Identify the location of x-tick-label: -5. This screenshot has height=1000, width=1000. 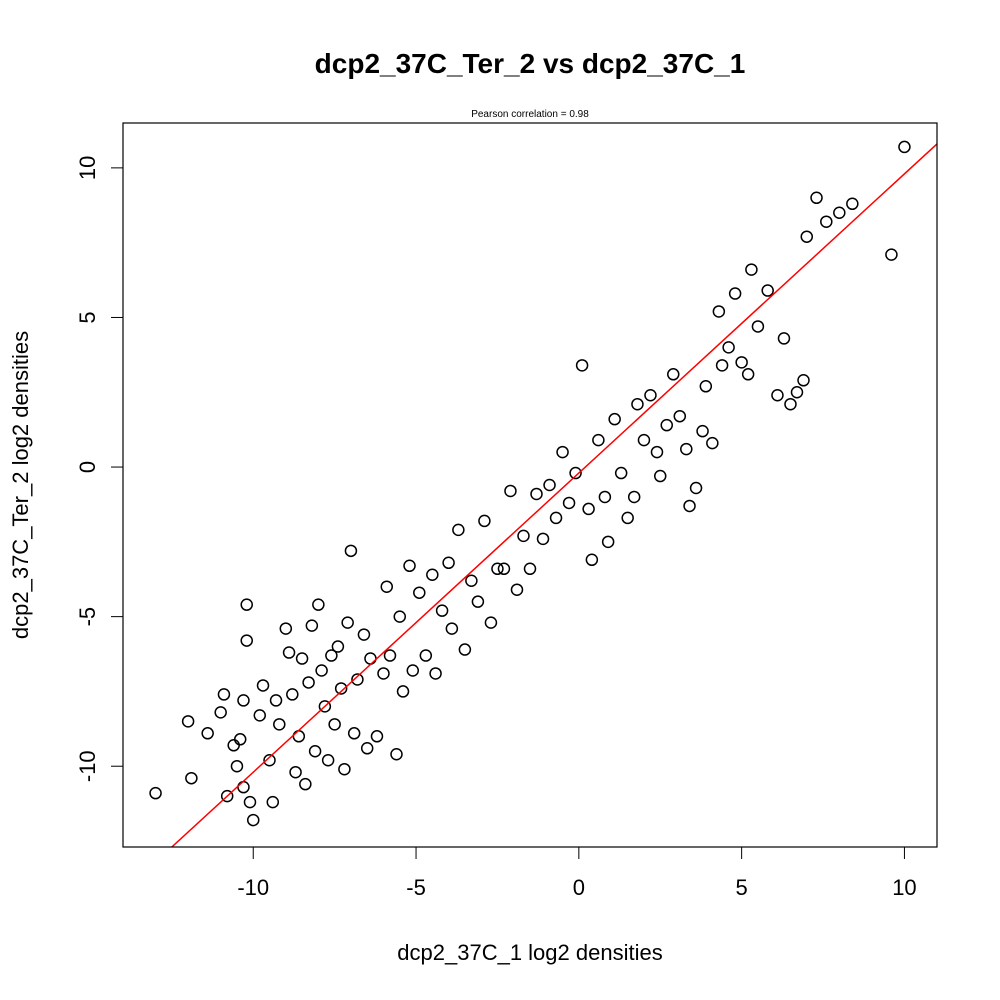
(416, 887).